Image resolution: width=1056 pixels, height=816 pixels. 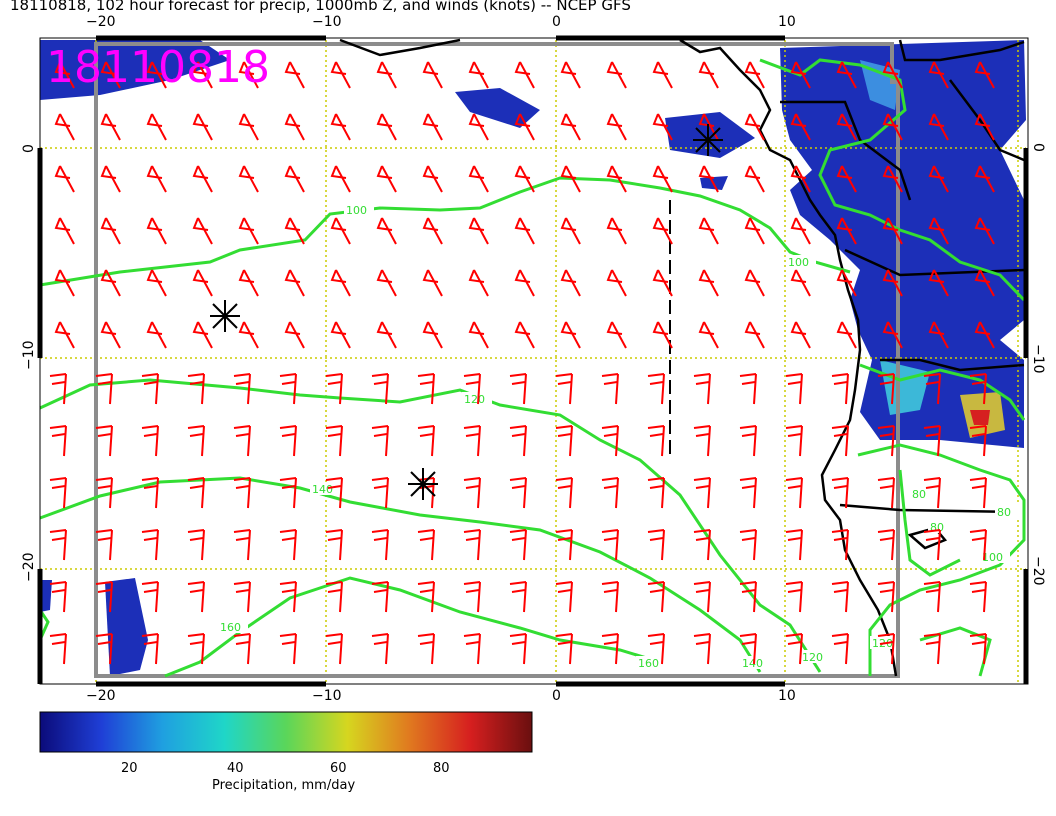 I want to click on date-stamp: 18110818, so click(x=158, y=67).